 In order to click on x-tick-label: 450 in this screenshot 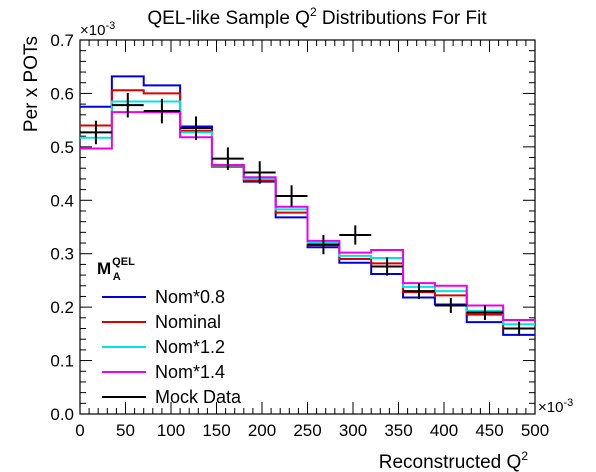, I will do `click(489, 430)`.